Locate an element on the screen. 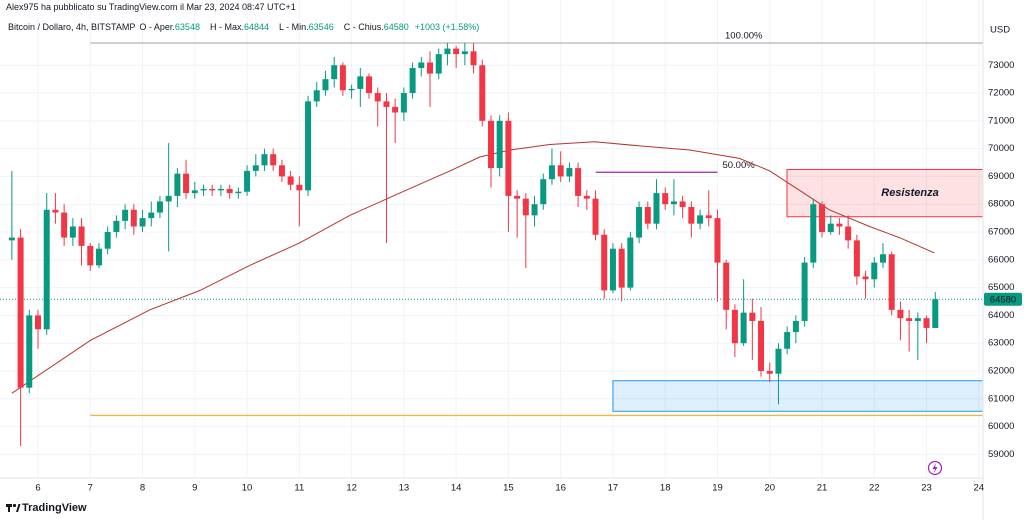 This screenshot has width=1024, height=520. x-tick-label: 22 is located at coordinates (874, 488).